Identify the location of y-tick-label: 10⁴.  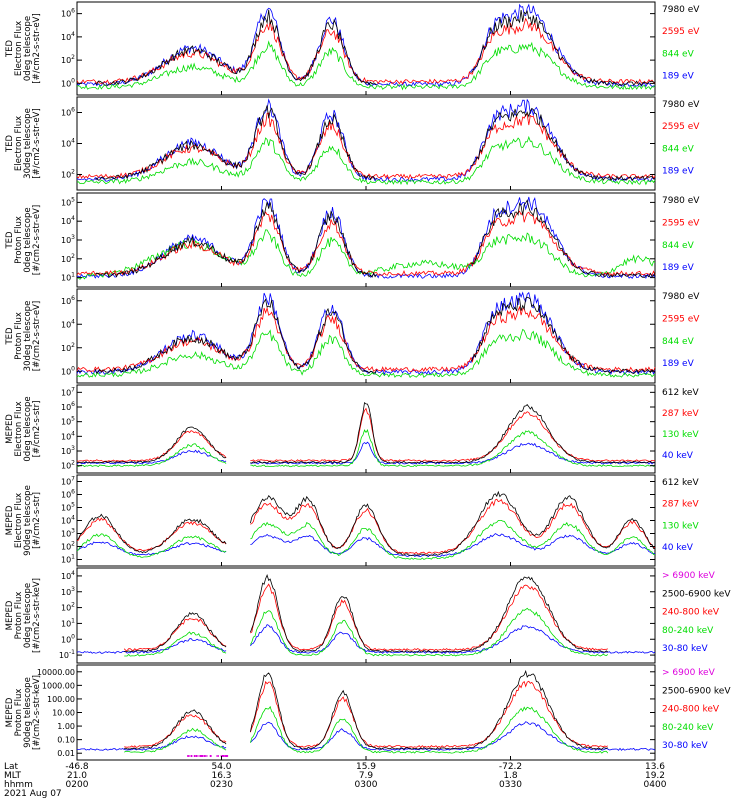
(68, 36).